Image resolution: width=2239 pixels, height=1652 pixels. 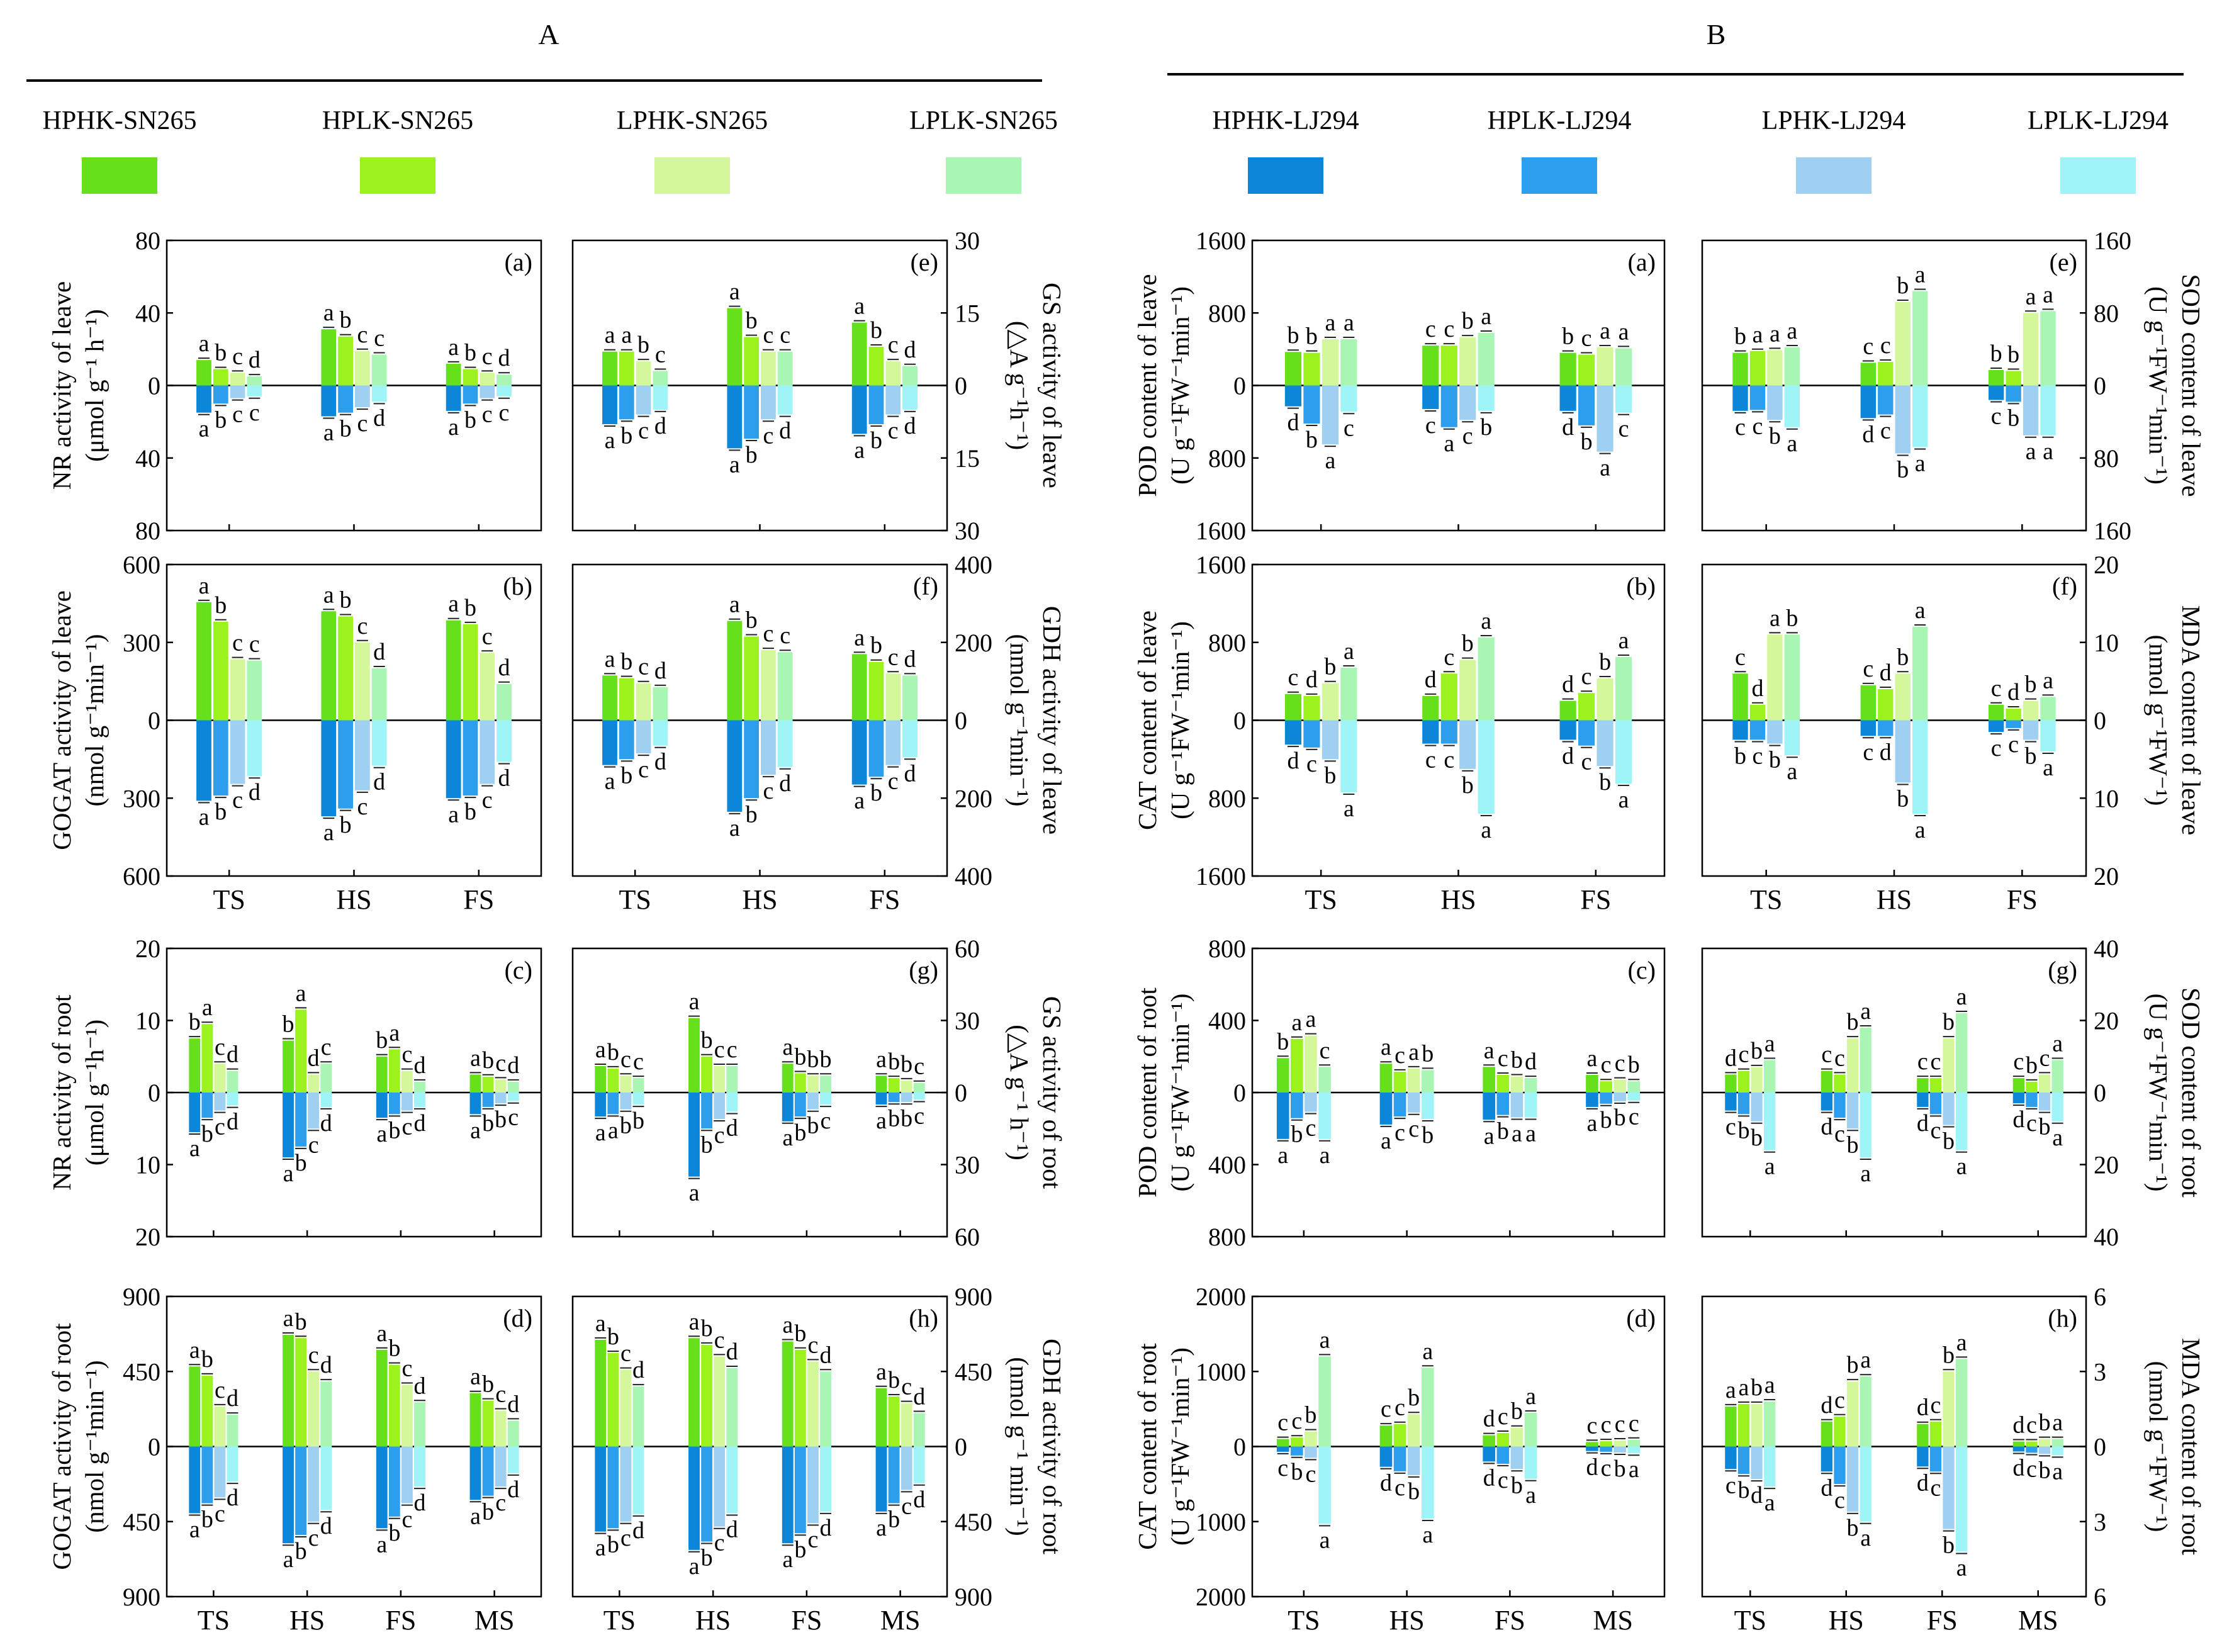 What do you see at coordinates (2098, 120) in the screenshot?
I see `legend-label: LPLK-LJ294` at bounding box center [2098, 120].